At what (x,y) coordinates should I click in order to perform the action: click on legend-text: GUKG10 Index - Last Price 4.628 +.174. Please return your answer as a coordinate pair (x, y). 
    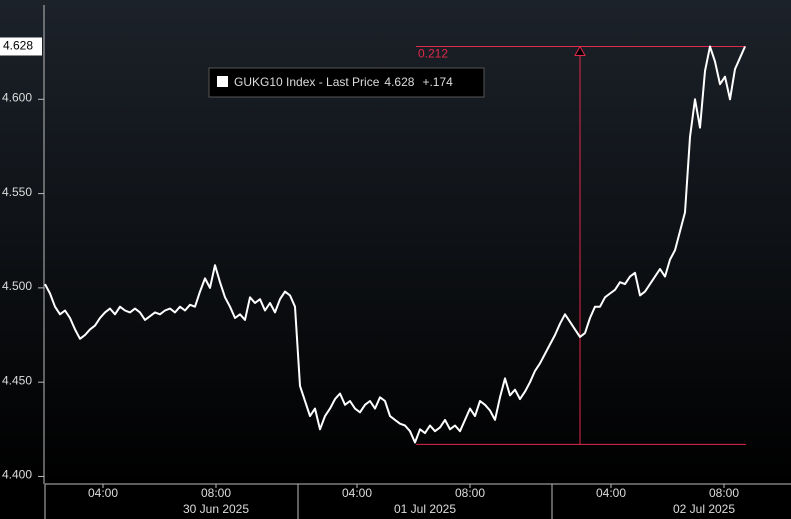
    Looking at the image, I should click on (343, 82).